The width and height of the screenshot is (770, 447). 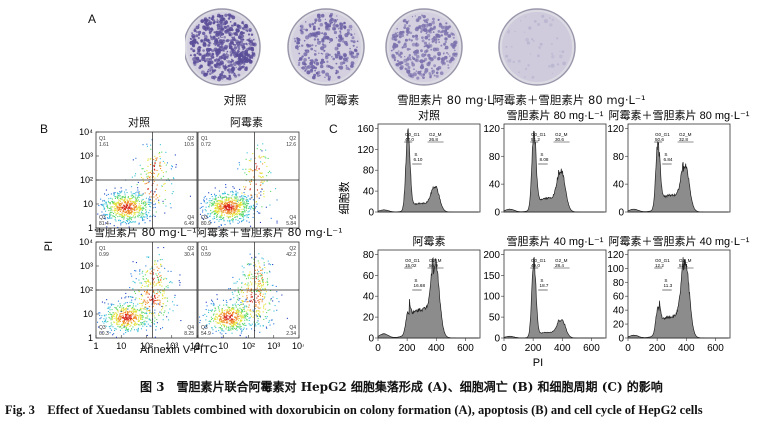 What do you see at coordinates (659, 139) in the screenshot?
I see `cc-g1-value: 50.6` at bounding box center [659, 139].